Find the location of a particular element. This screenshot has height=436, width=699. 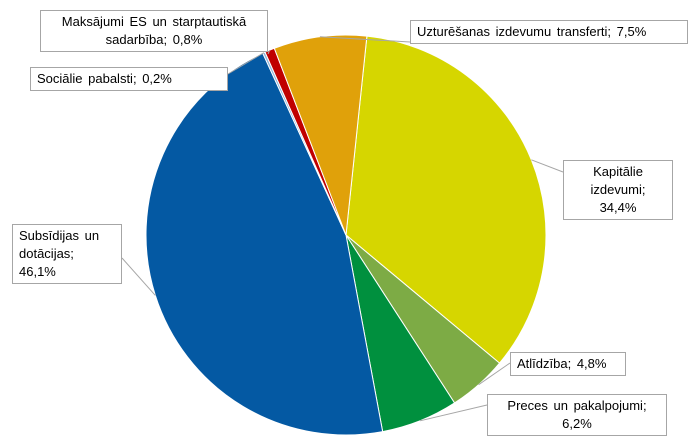

value-label: 34,4% is located at coordinates (618, 207).